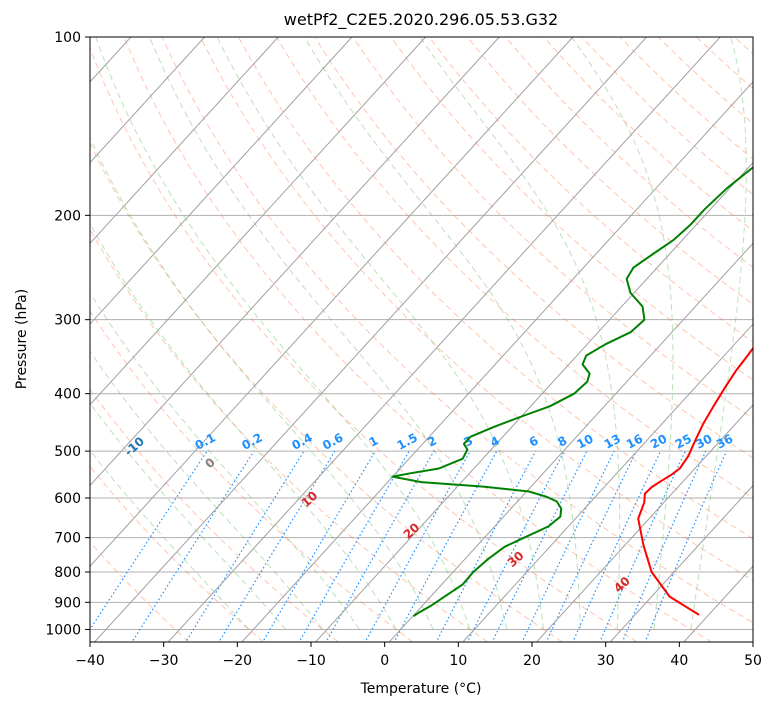 The width and height of the screenshot is (775, 708). What do you see at coordinates (56, 423) in the screenshot?
I see `dry-adiabat-label: -20` at bounding box center [56, 423].